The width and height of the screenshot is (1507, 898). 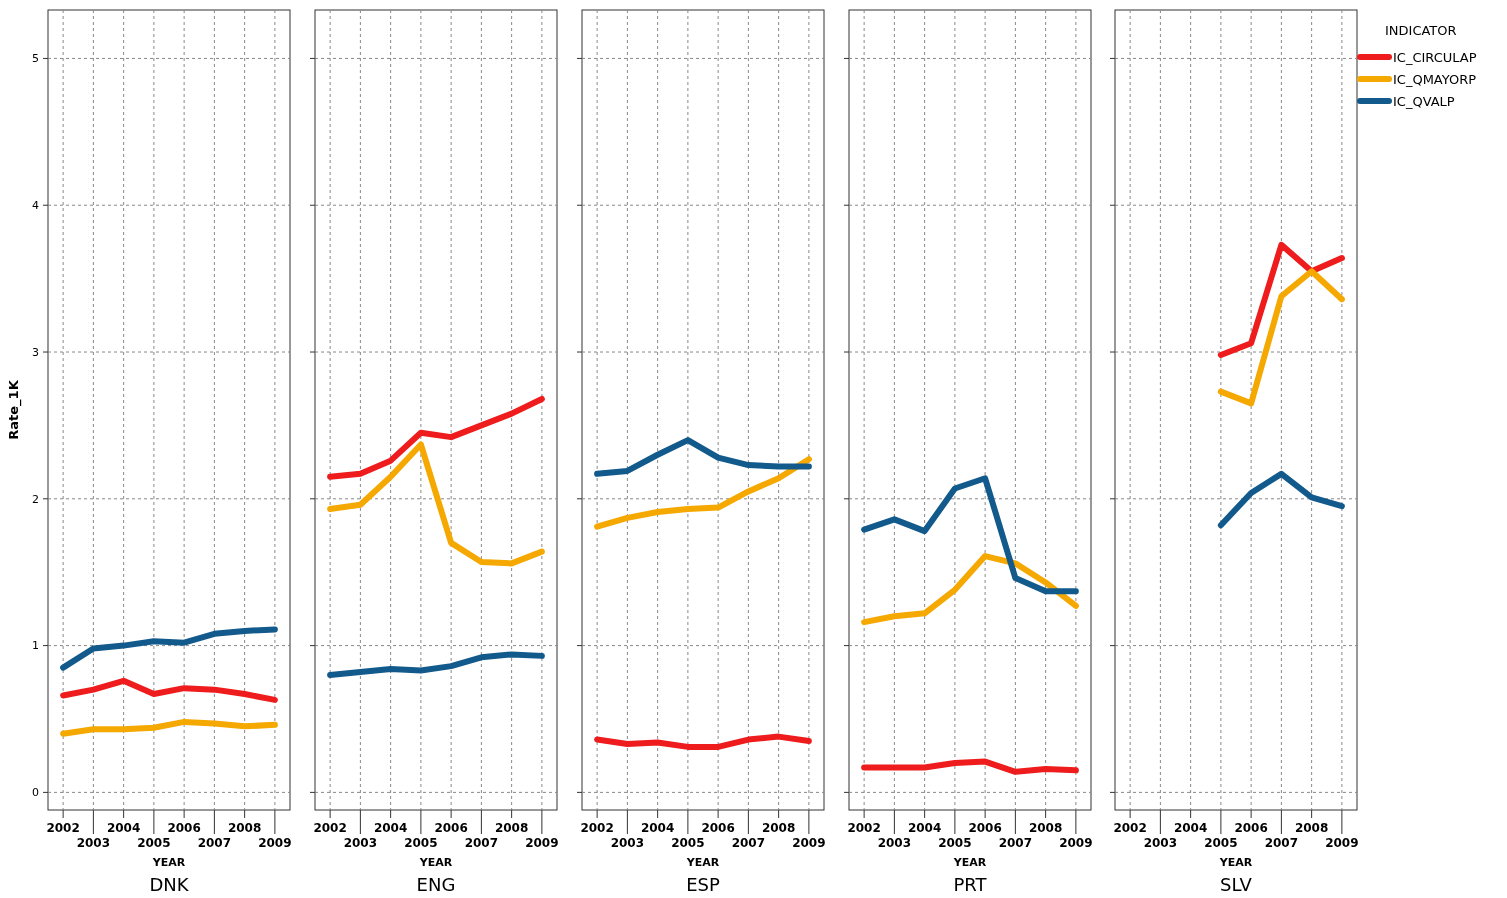 I want to click on y-tick-label: 1, so click(x=35, y=646).